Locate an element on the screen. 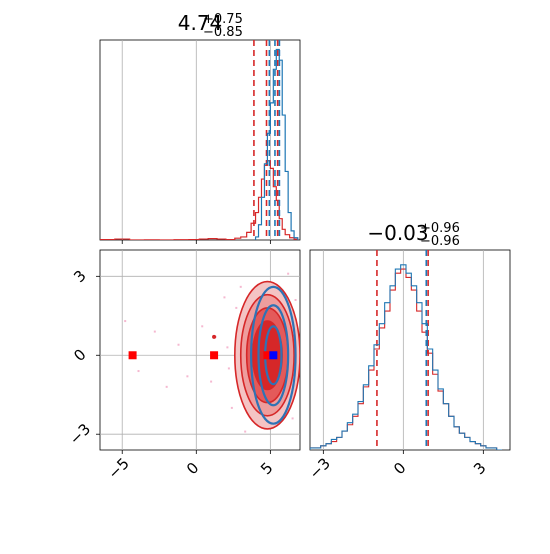 The image size is (550, 554). bl-xtick-label-0: −5 is located at coordinates (119, 468).